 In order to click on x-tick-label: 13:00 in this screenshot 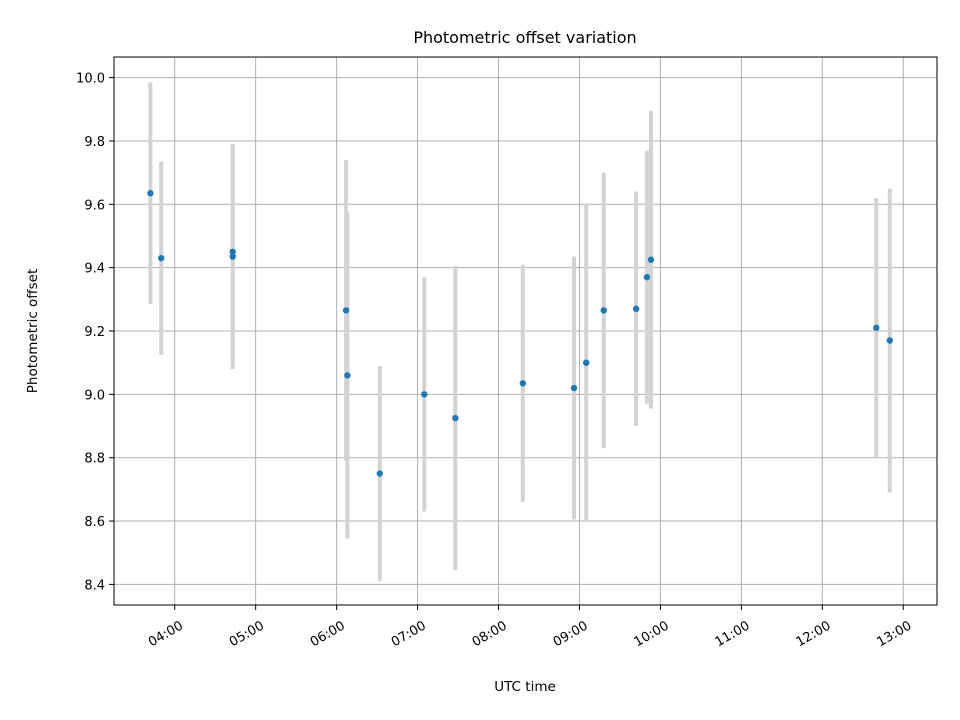, I will do `click(895, 634)`.